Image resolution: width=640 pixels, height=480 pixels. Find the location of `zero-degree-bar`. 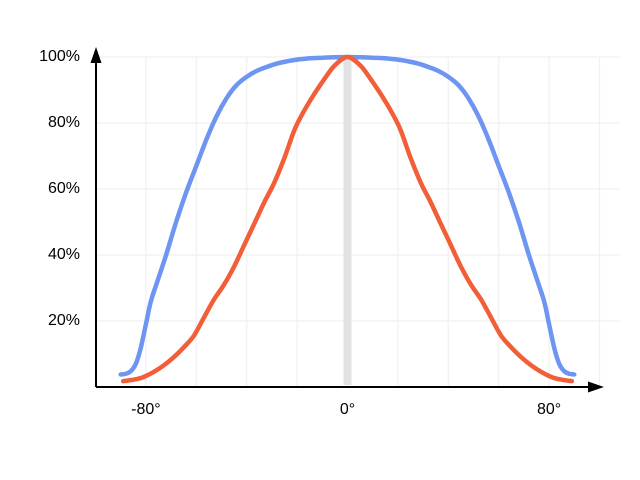

zero-degree-bar is located at coordinates (347, 222).